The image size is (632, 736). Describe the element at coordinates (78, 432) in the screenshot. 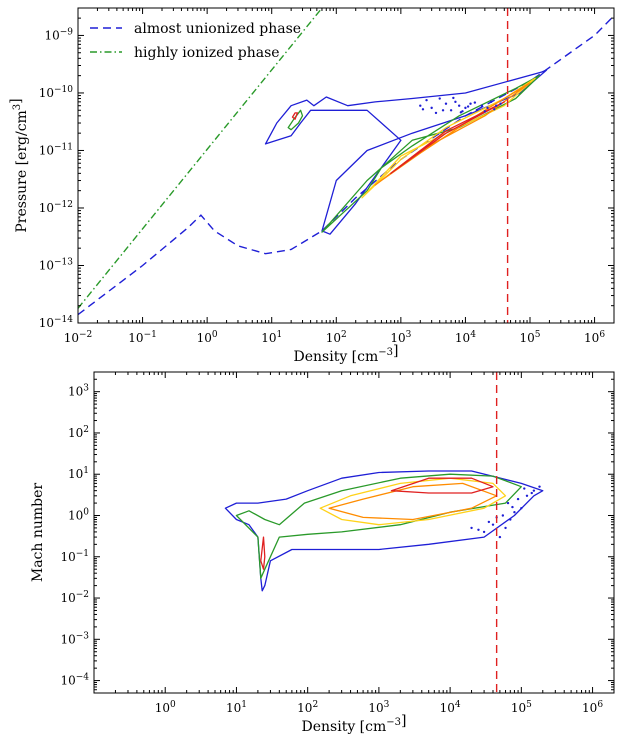

I see `y-tick-label: 10²` at that location.